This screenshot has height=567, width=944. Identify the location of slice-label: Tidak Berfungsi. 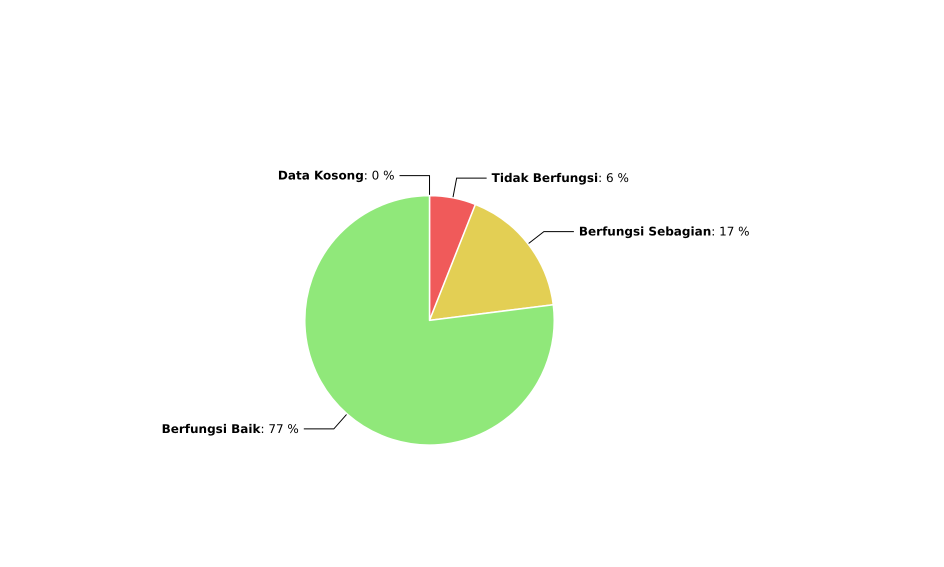
(545, 178).